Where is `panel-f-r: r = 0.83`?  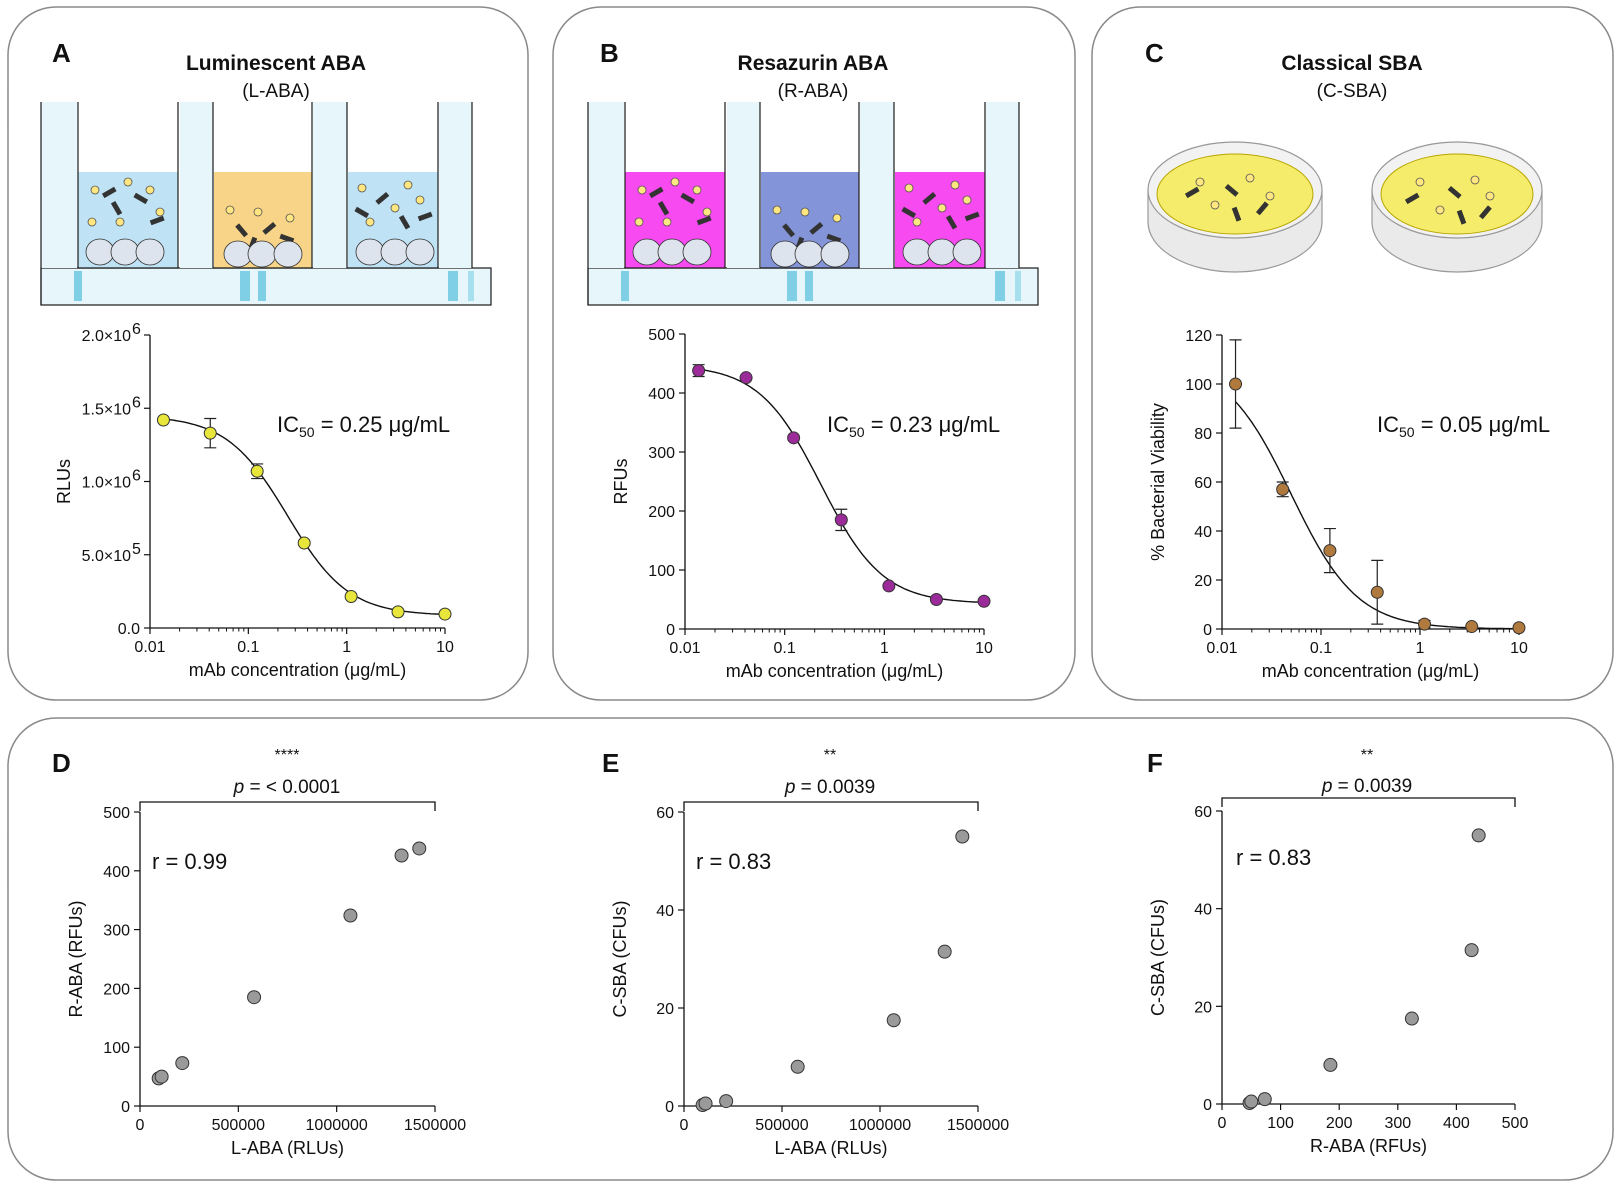
panel-f-r: r = 0.83 is located at coordinates (1273, 857).